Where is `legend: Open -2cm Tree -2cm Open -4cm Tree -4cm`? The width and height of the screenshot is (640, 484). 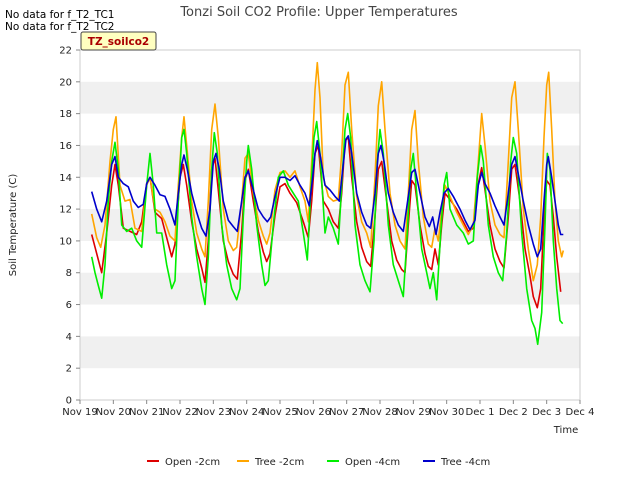 legend: Open -2cm Tree -2cm Open -4cm Tree -4cm is located at coordinates (318, 462).